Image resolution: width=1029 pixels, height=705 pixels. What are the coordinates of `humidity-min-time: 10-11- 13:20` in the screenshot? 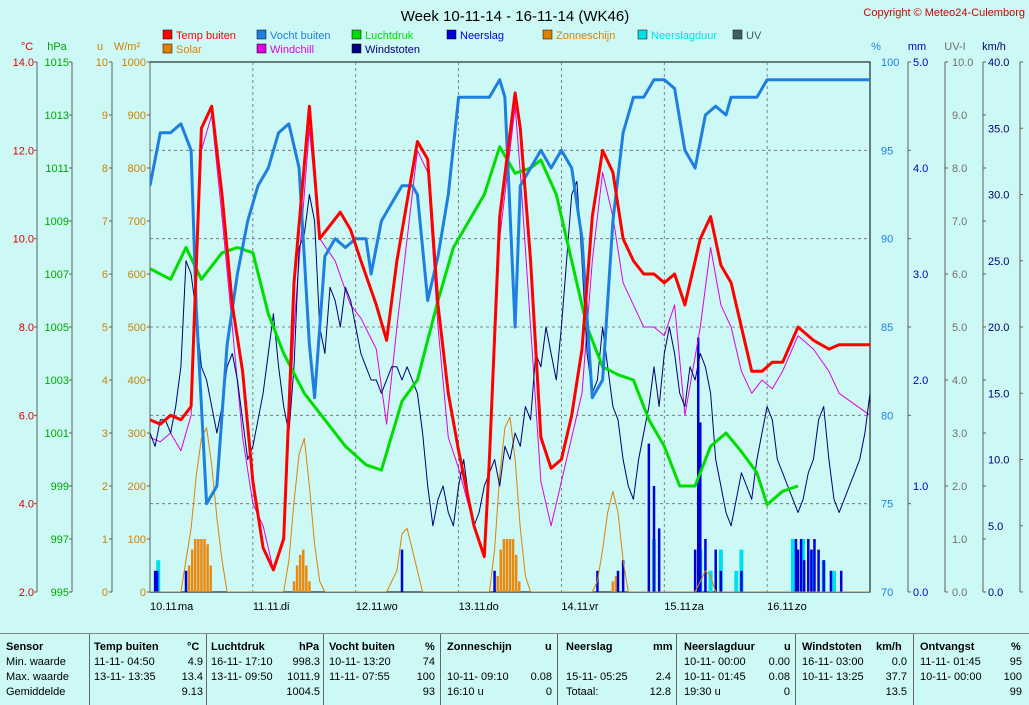 It's located at (360, 662).